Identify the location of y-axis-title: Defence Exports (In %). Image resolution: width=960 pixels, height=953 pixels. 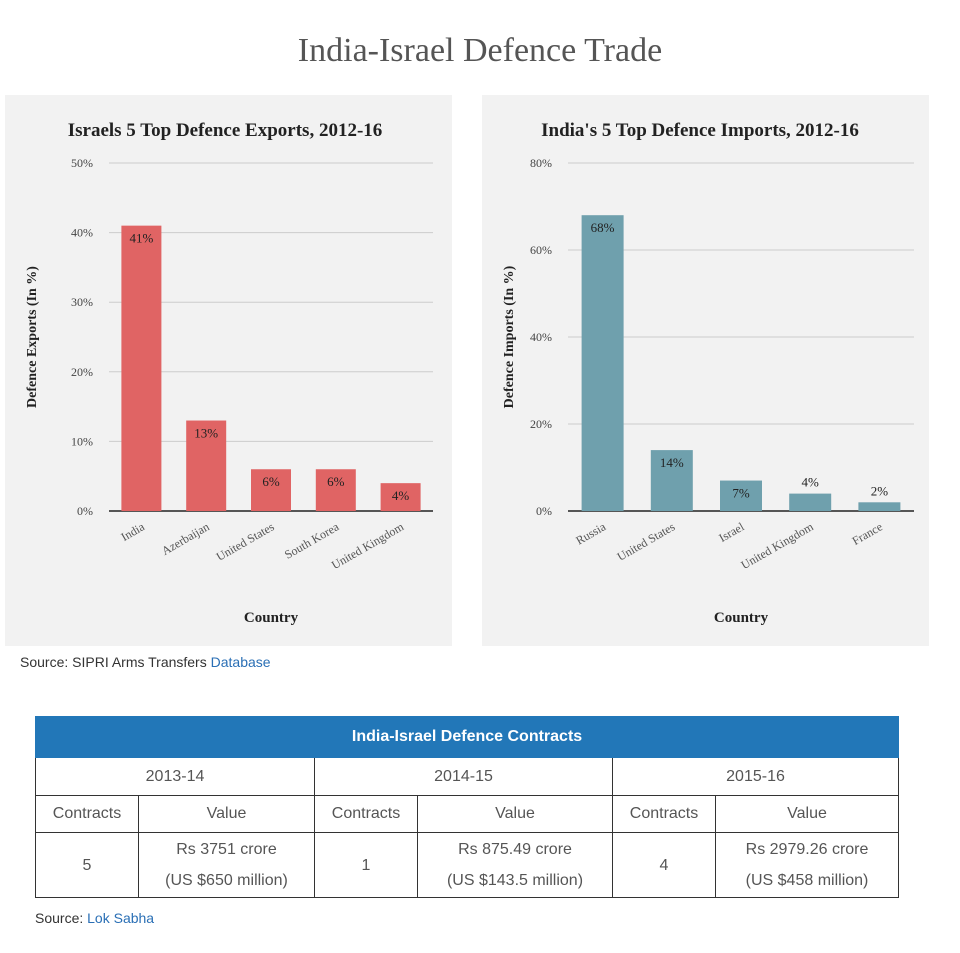
(32, 337).